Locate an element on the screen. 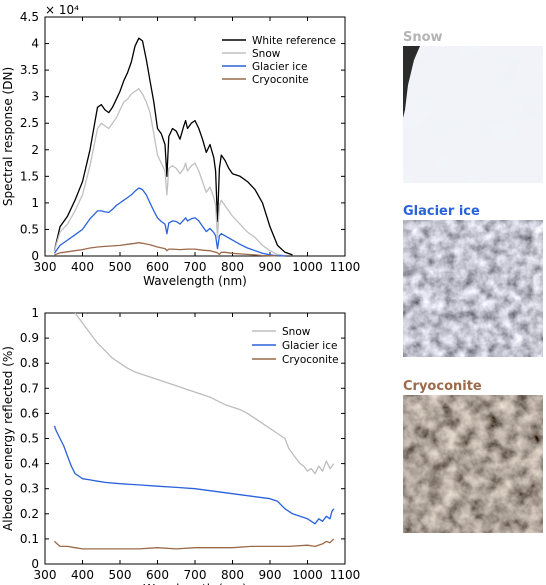  y-tick-label: 3 is located at coordinates (35, 97).